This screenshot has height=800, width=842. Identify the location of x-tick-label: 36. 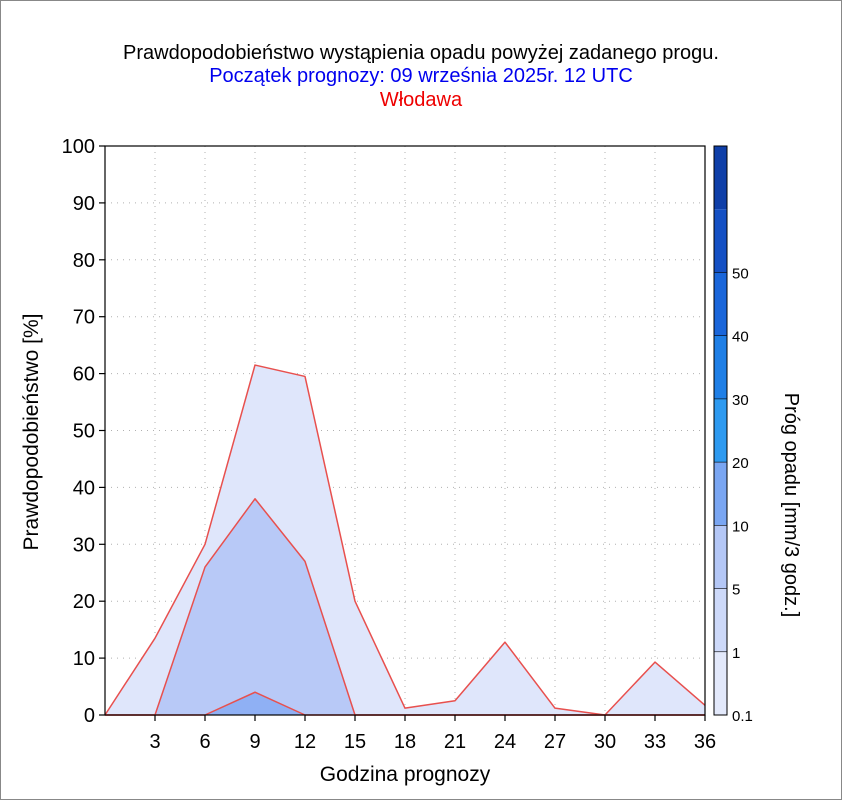
(705, 742).